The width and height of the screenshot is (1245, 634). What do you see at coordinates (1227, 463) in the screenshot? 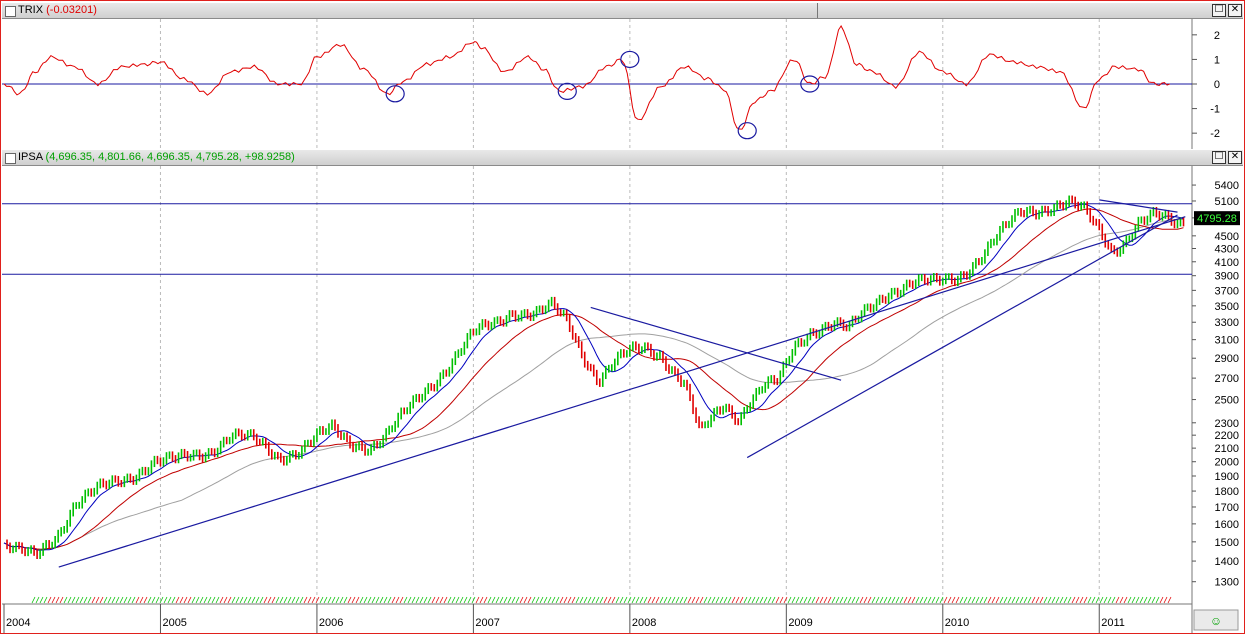
I see `price-ytick-label: 2000` at bounding box center [1227, 463].